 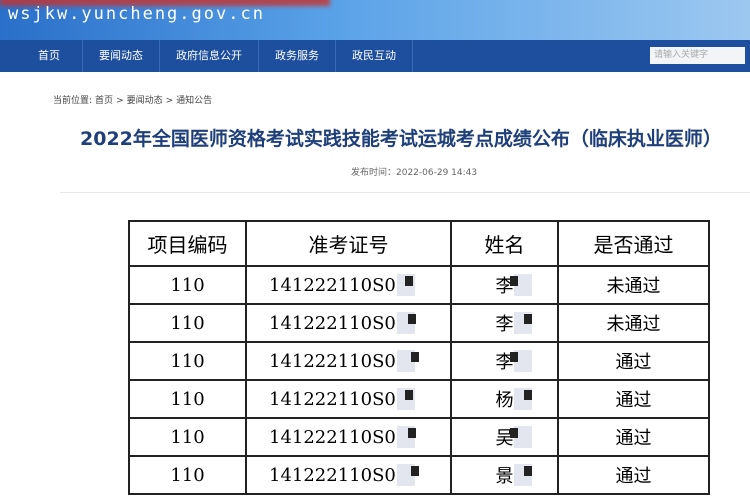 What do you see at coordinates (297, 56) in the screenshot?
I see `nav-item: 政务服务` at bounding box center [297, 56].